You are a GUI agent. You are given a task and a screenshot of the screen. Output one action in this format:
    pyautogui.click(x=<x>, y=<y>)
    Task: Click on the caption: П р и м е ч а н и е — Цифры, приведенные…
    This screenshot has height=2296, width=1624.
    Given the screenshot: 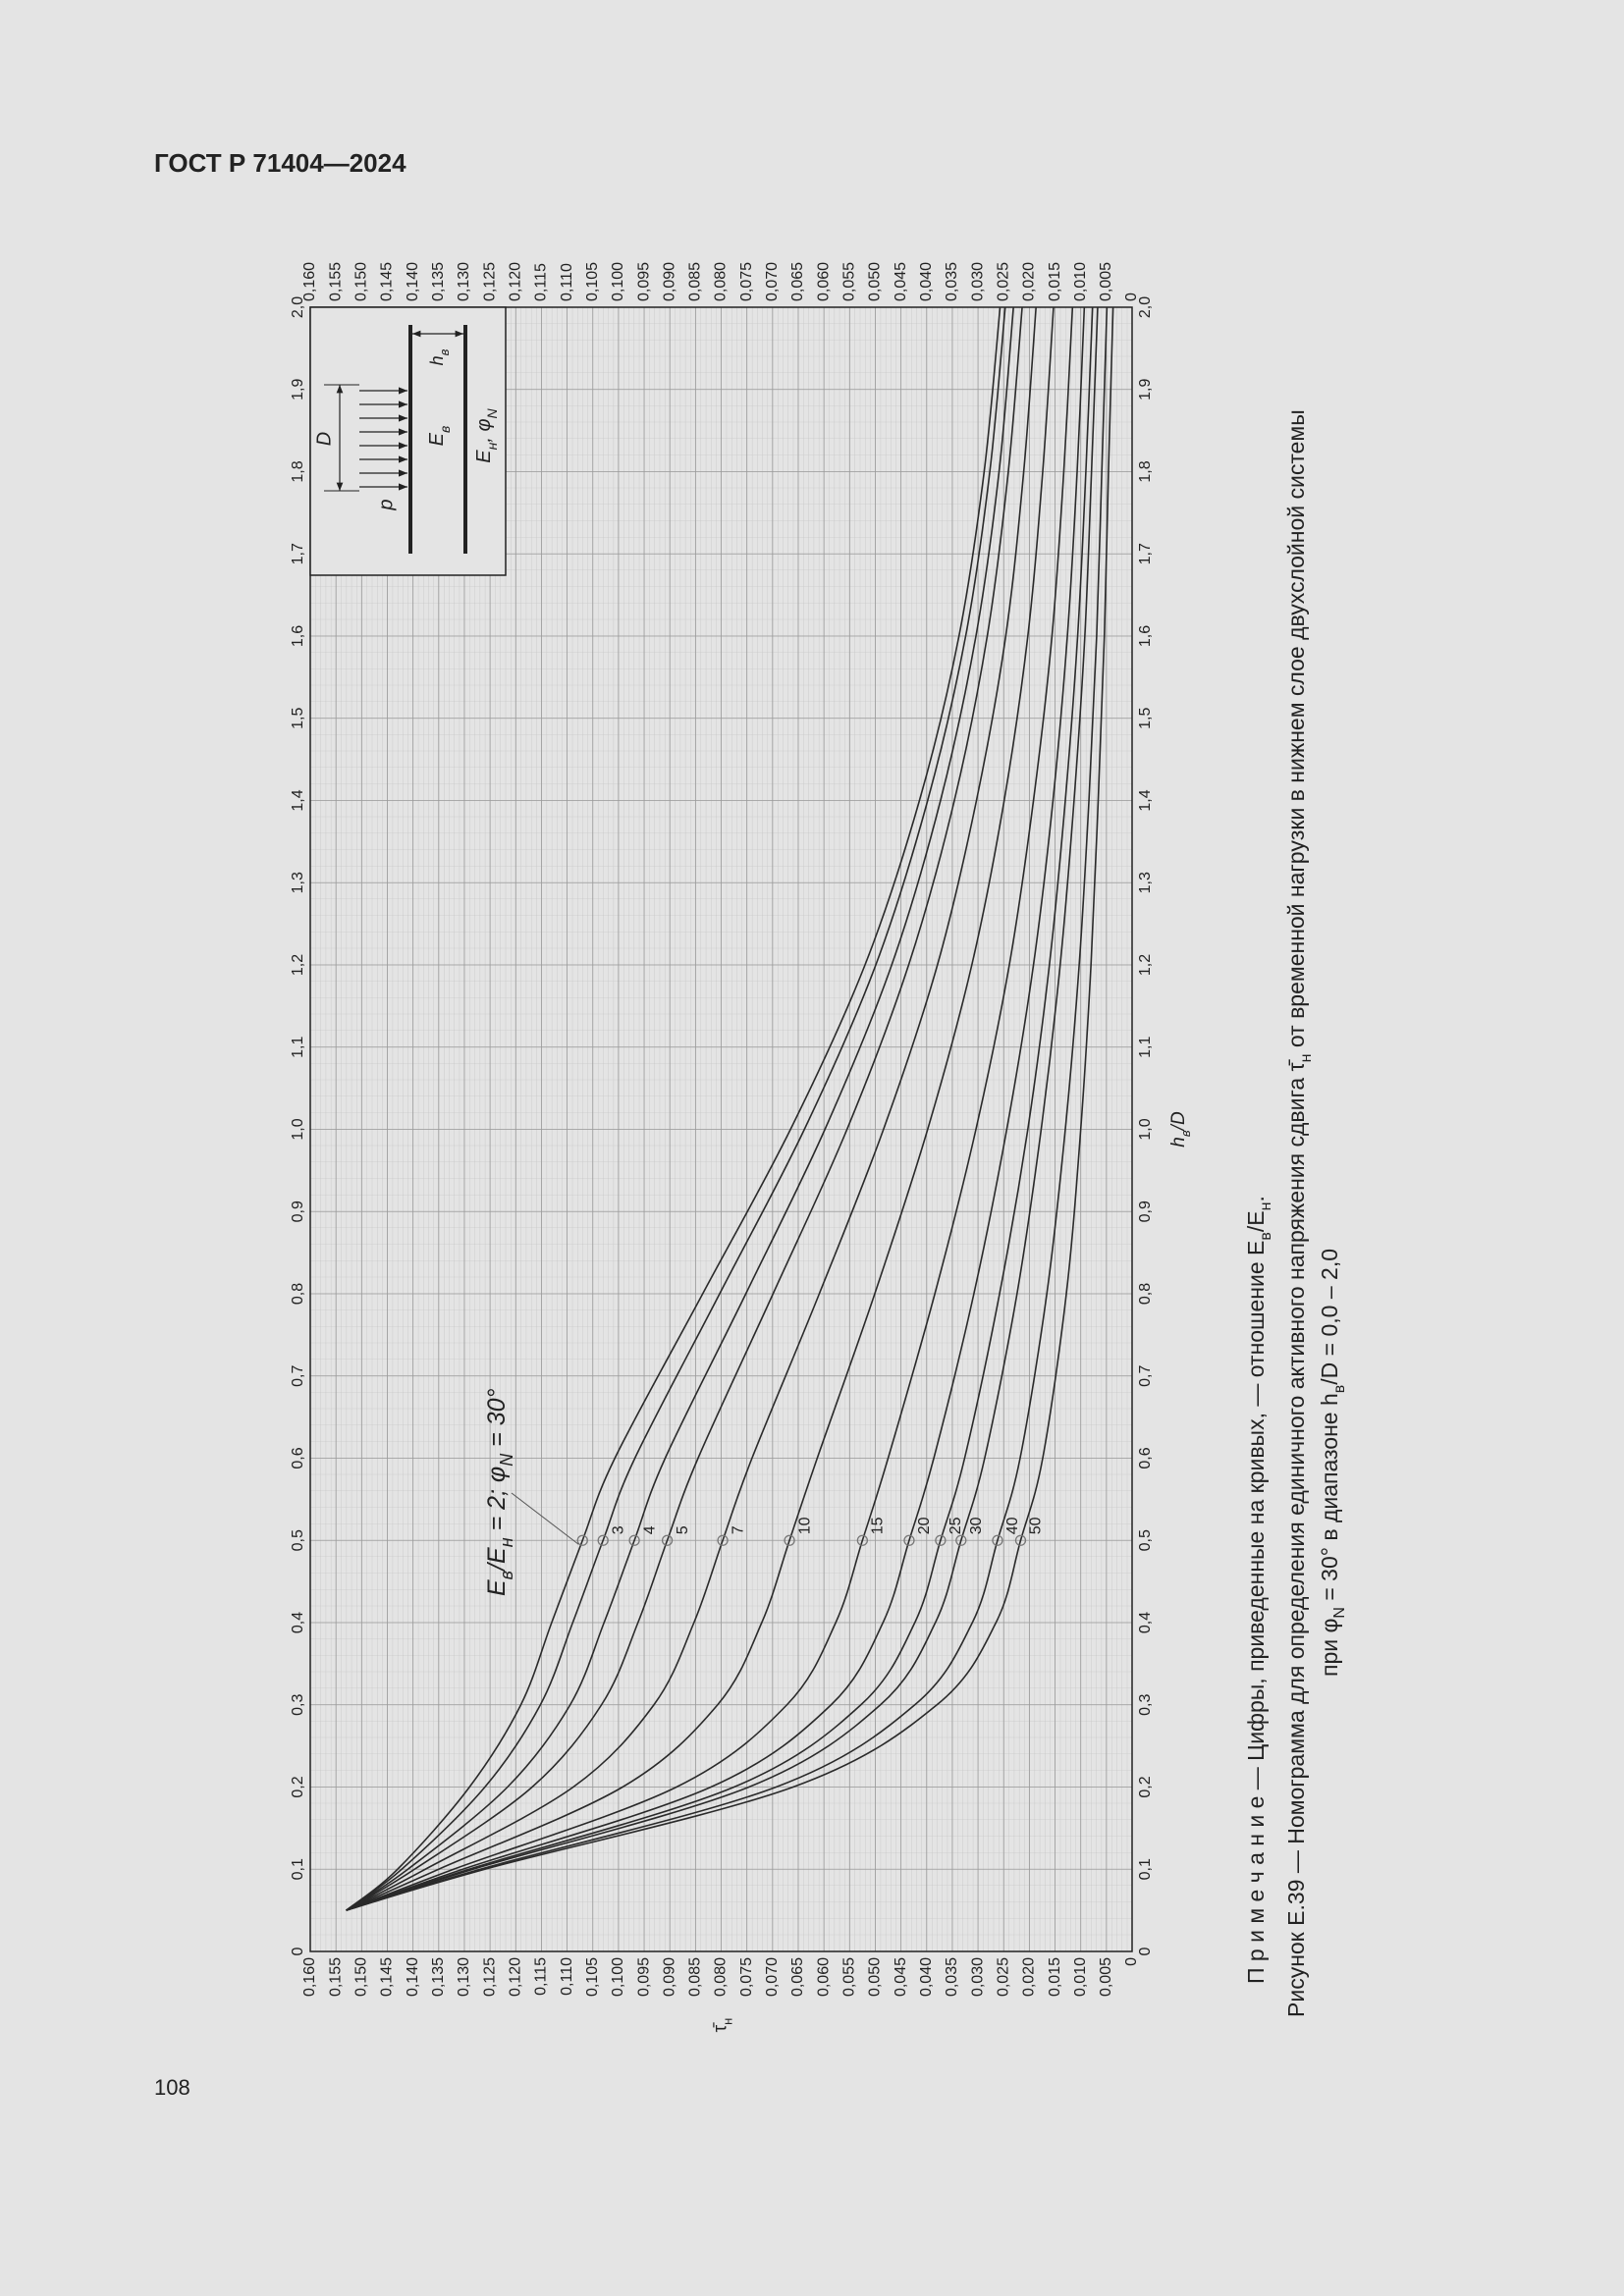 What is the action you would take?
    pyautogui.click(x=1295, y=1213)
    